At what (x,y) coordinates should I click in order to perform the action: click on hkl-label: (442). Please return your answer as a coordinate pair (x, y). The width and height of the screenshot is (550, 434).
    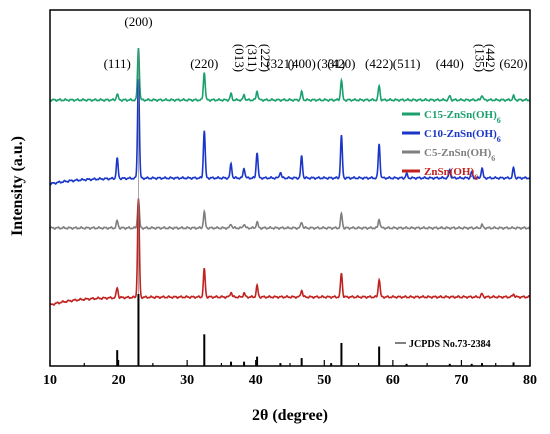
    Looking at the image, I should click on (490, 58).